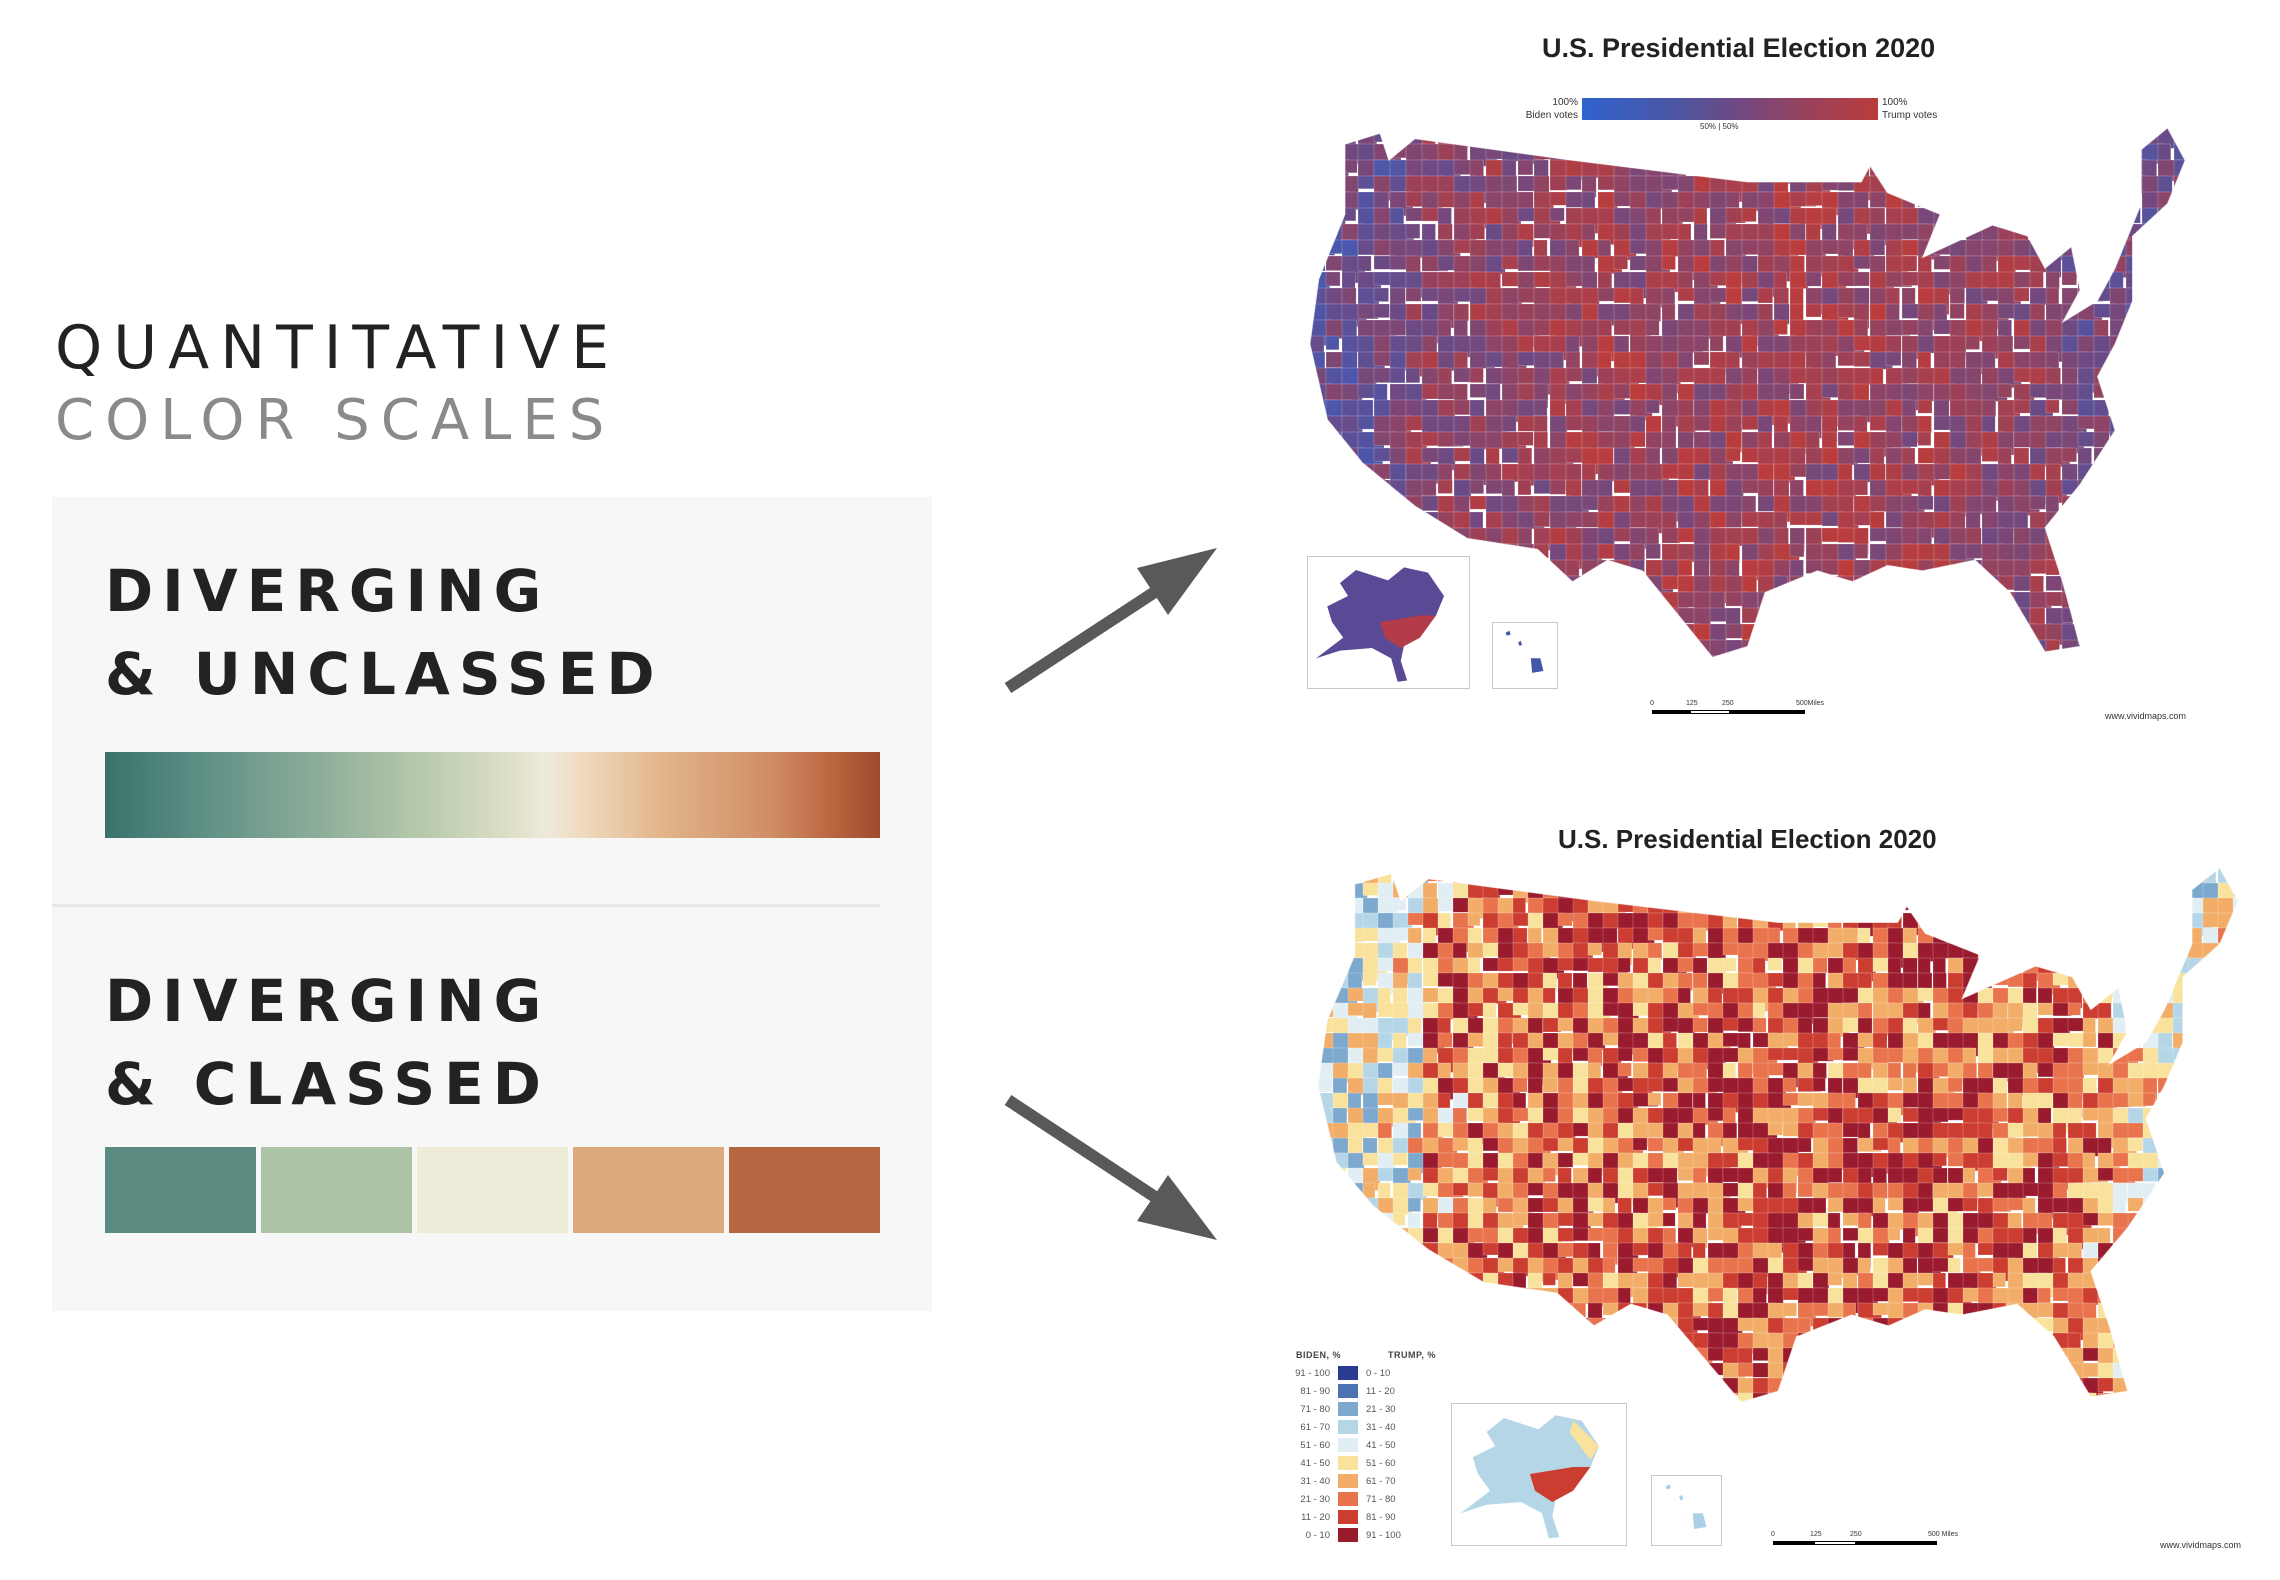 The image size is (2280, 1580). I want to click on classed-us-county-map, so click(1778, 1135).